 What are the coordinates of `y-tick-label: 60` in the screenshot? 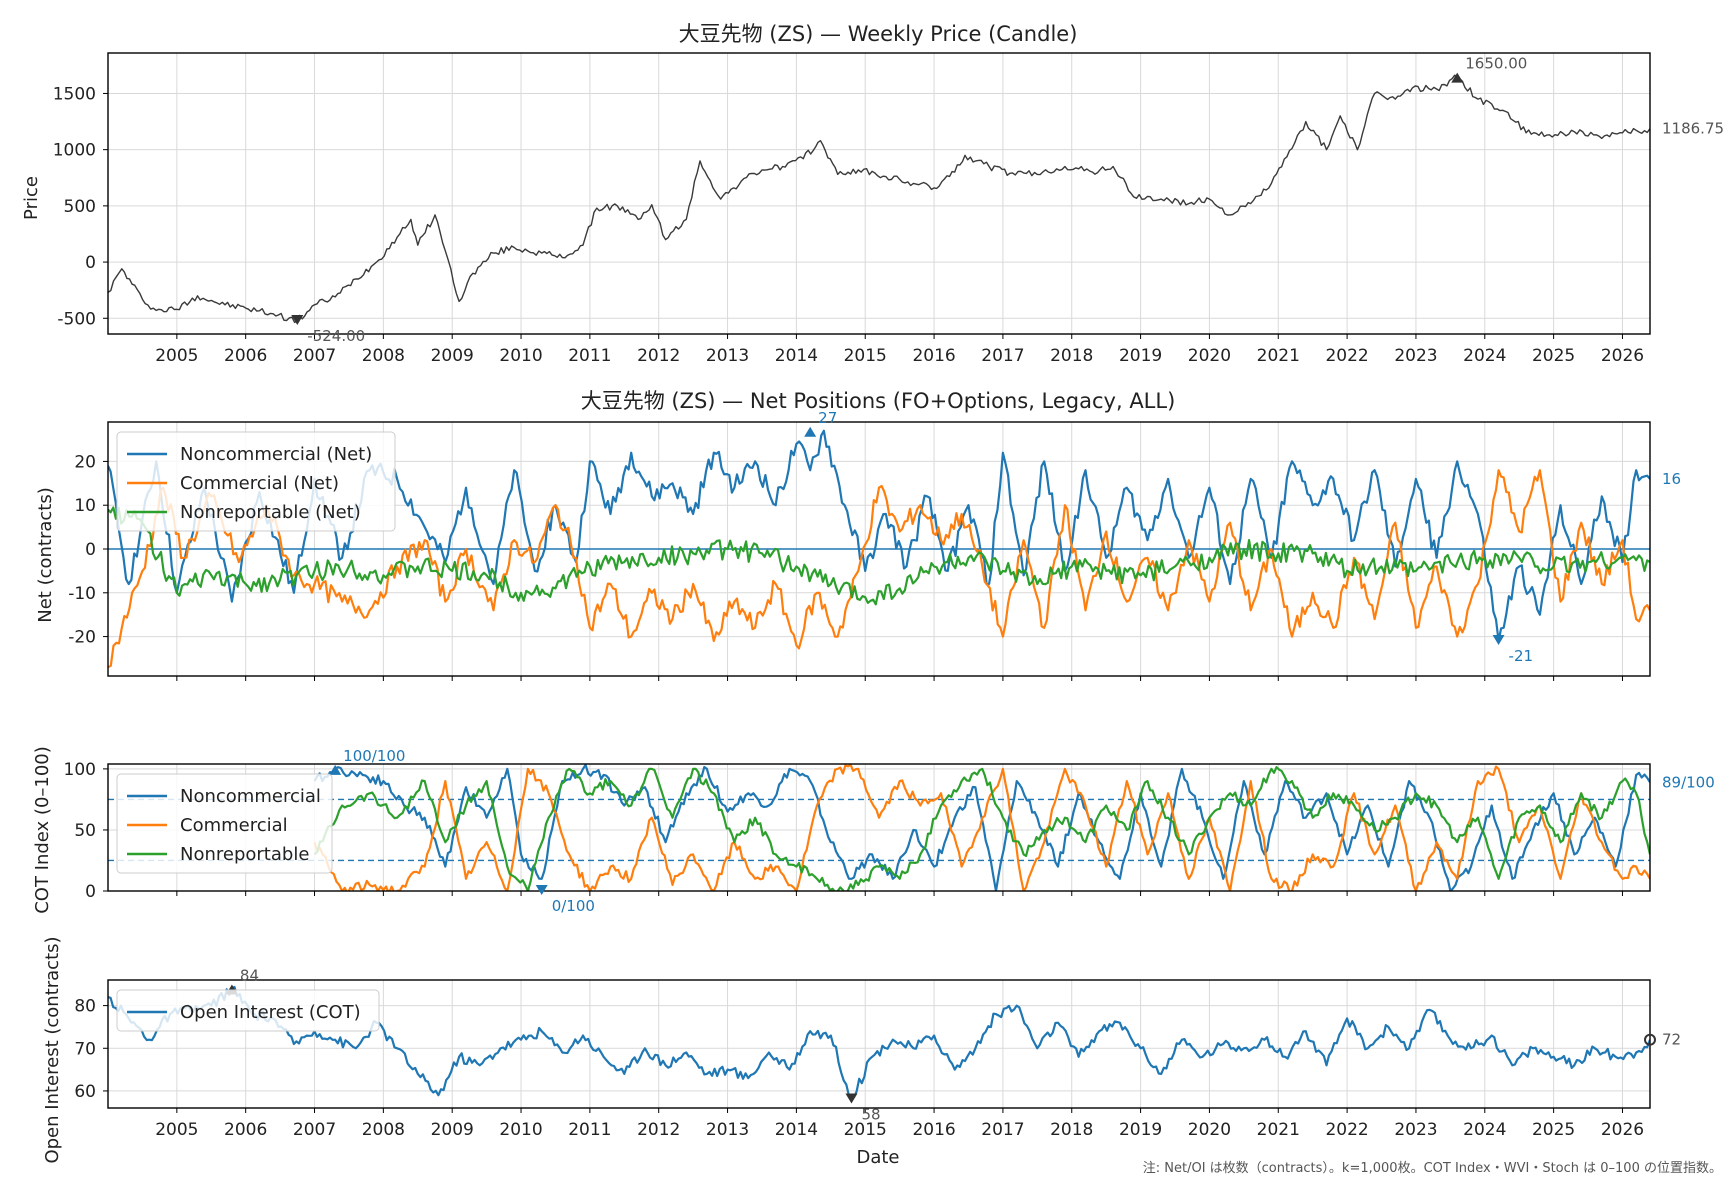 It's located at (85, 1092).